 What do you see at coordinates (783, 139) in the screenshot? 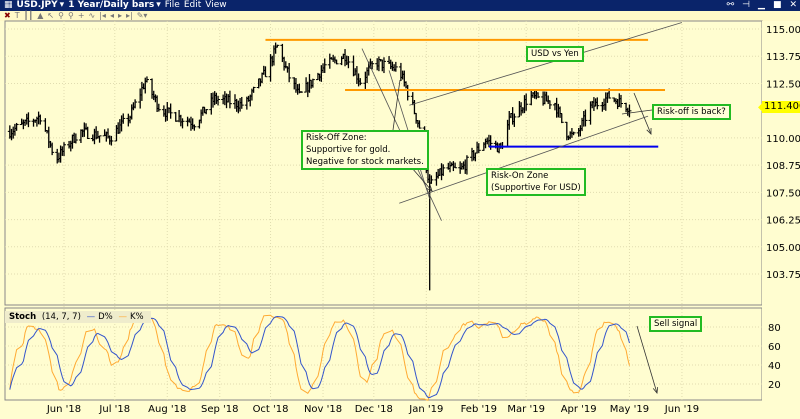
I see `y-tick-label: 110.000` at bounding box center [783, 139].